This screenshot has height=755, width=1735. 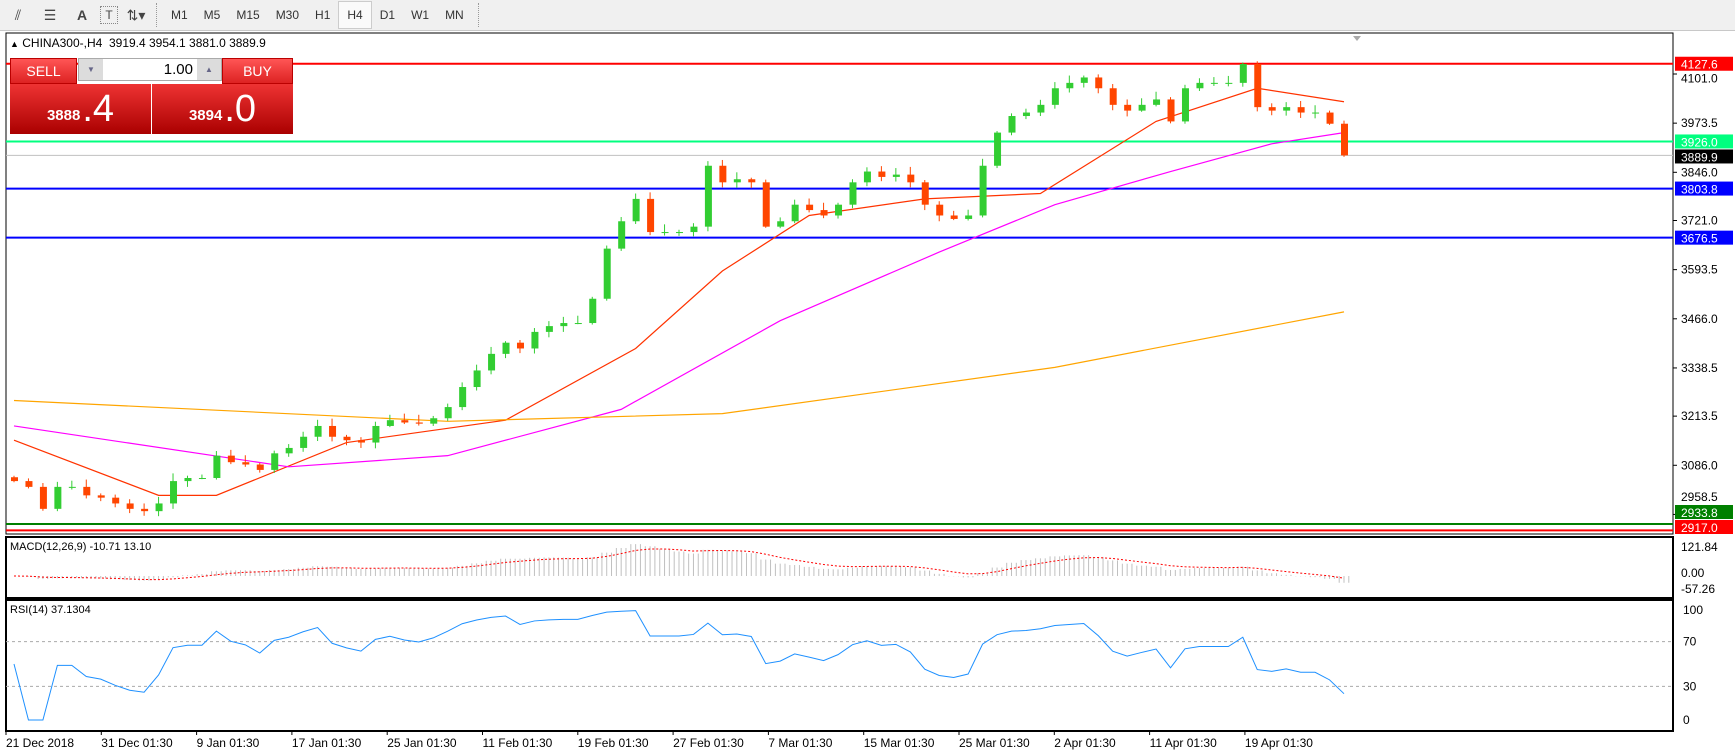 What do you see at coordinates (1699, 416) in the screenshot?
I see `price-tick-label: 3213.5` at bounding box center [1699, 416].